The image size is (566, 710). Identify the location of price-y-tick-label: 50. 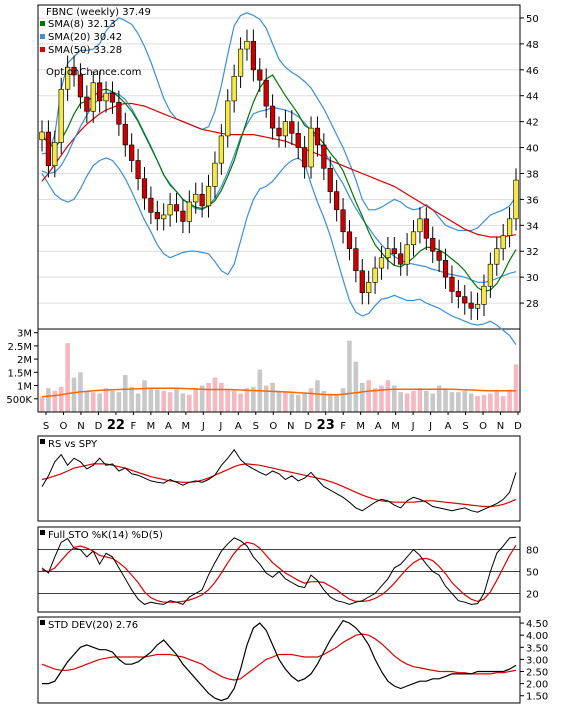
(532, 19).